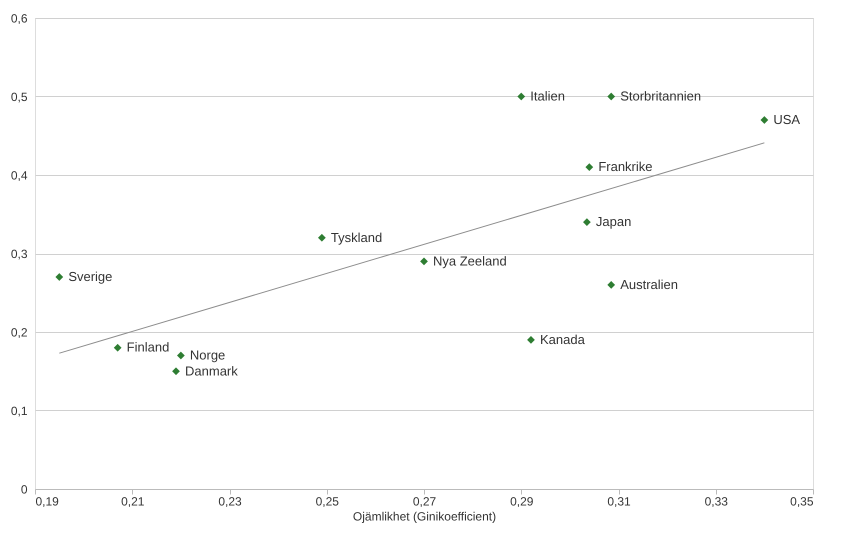 This screenshot has height=547, width=859. What do you see at coordinates (625, 166) in the screenshot?
I see `annotation: Frankrike` at bounding box center [625, 166].